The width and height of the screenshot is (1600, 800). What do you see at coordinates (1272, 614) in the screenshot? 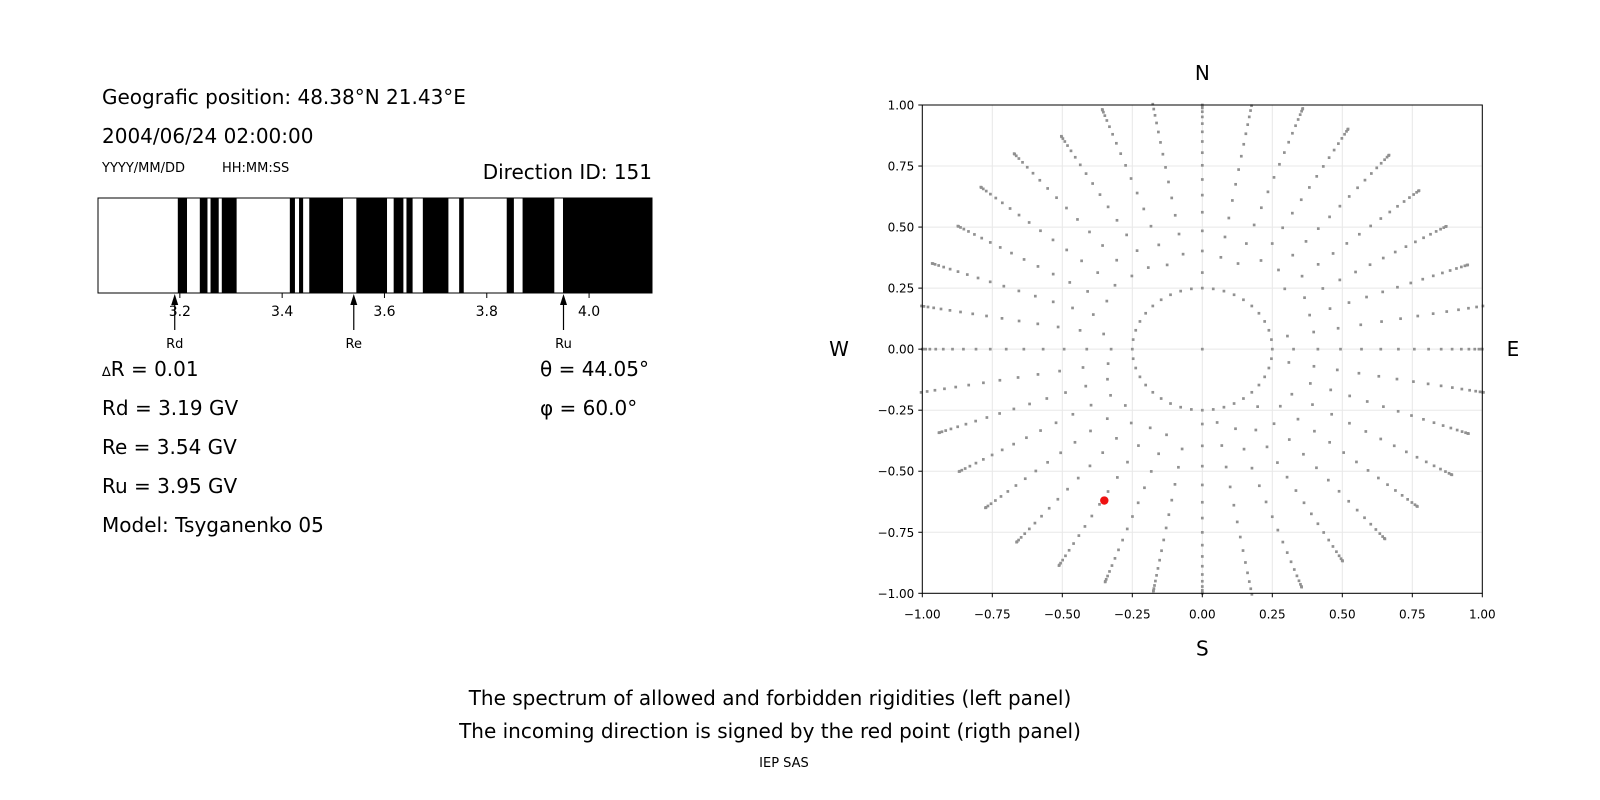
I see `x-tick-label: 0.25` at bounding box center [1272, 614].